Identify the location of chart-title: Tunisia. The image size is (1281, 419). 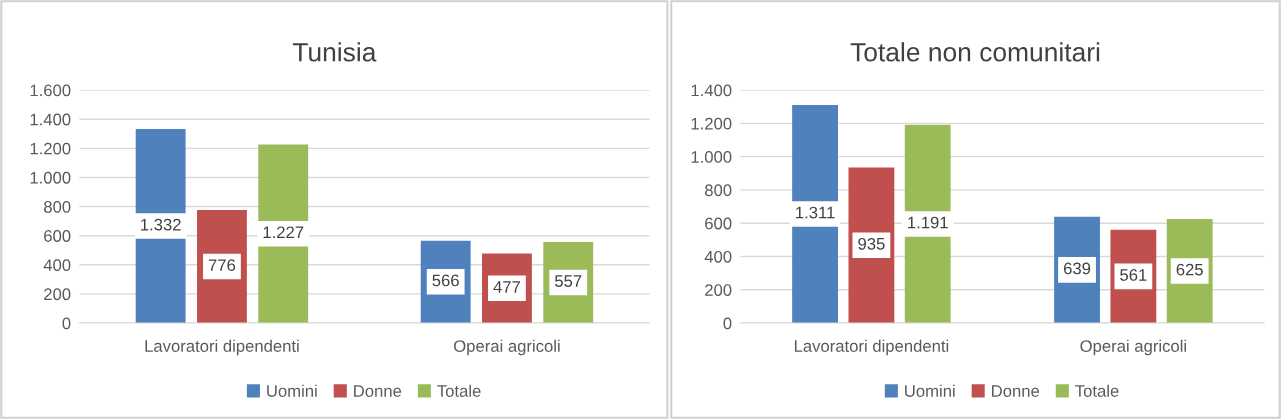
(334, 52).